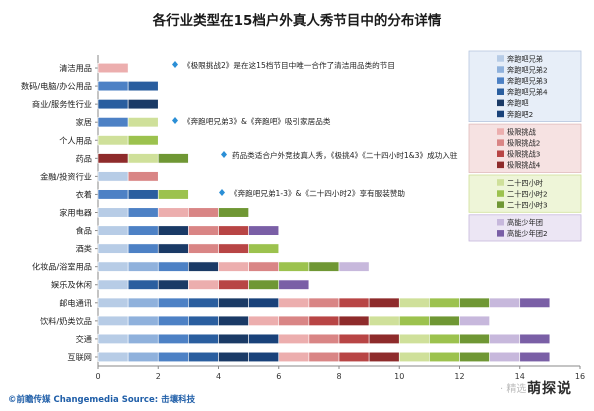  What do you see at coordinates (399, 376) in the screenshot?
I see `x-tick-label: 10` at bounding box center [399, 376].